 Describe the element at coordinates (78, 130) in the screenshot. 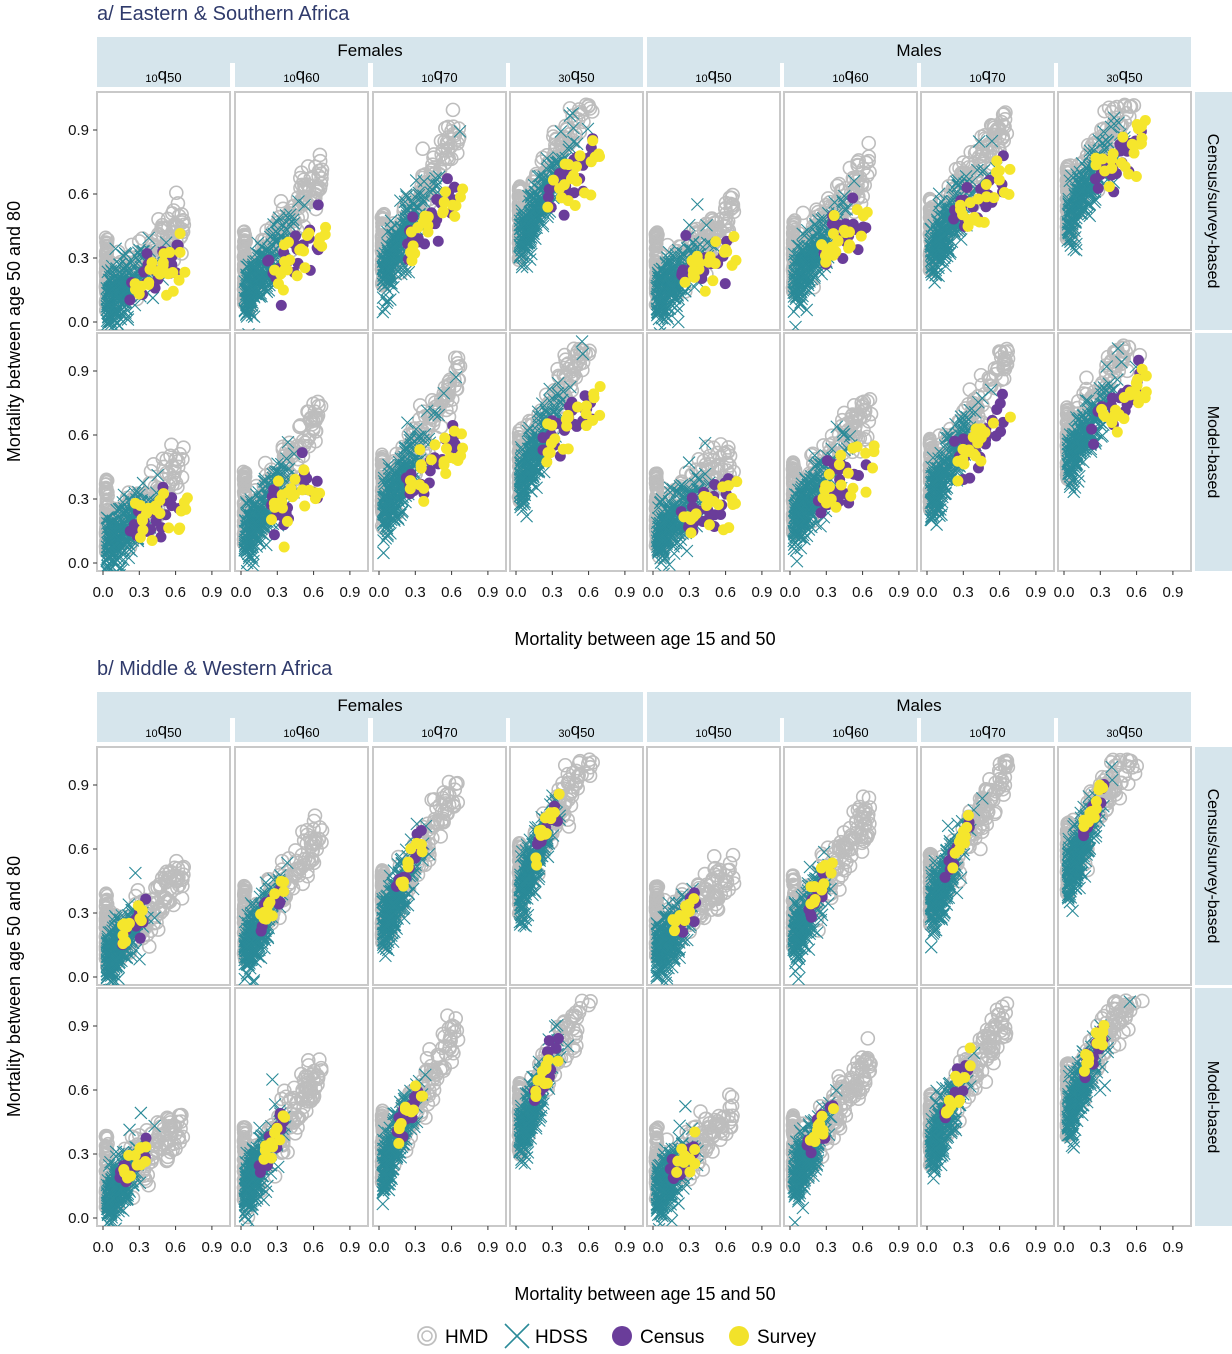

I see `y-tick-label: 0.9` at that location.